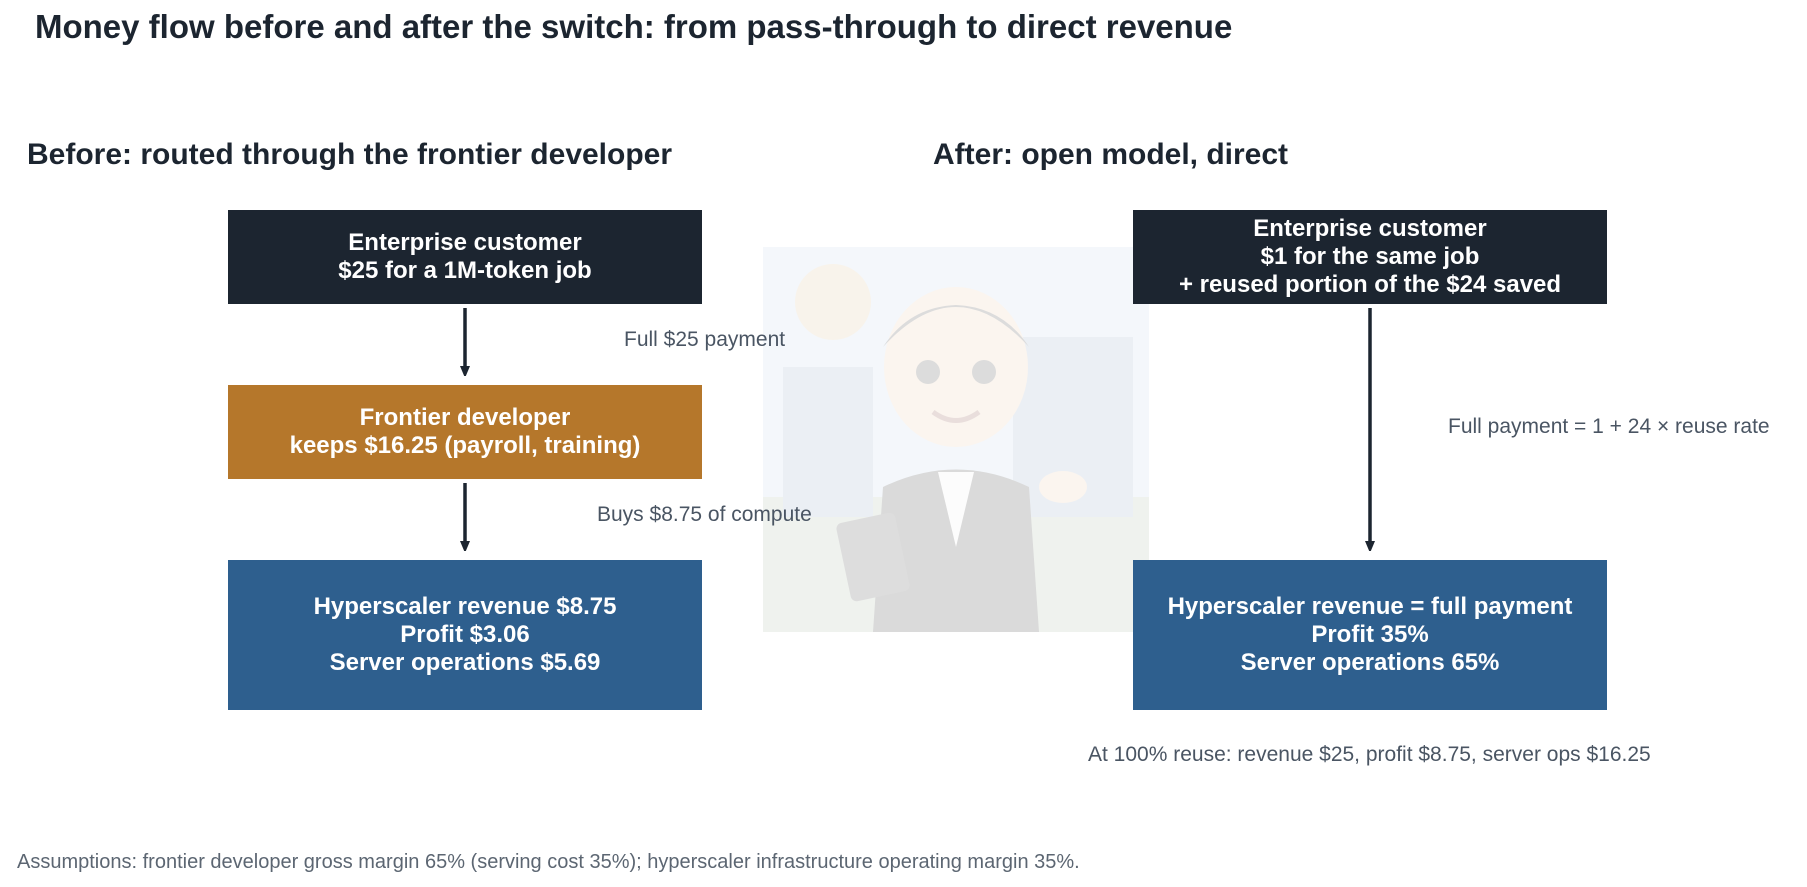 Image resolution: width=1807 pixels, height=887 pixels. I want to click on after-hyperscaler-line1: Hyperscaler revenue = full payment, so click(1370, 606).